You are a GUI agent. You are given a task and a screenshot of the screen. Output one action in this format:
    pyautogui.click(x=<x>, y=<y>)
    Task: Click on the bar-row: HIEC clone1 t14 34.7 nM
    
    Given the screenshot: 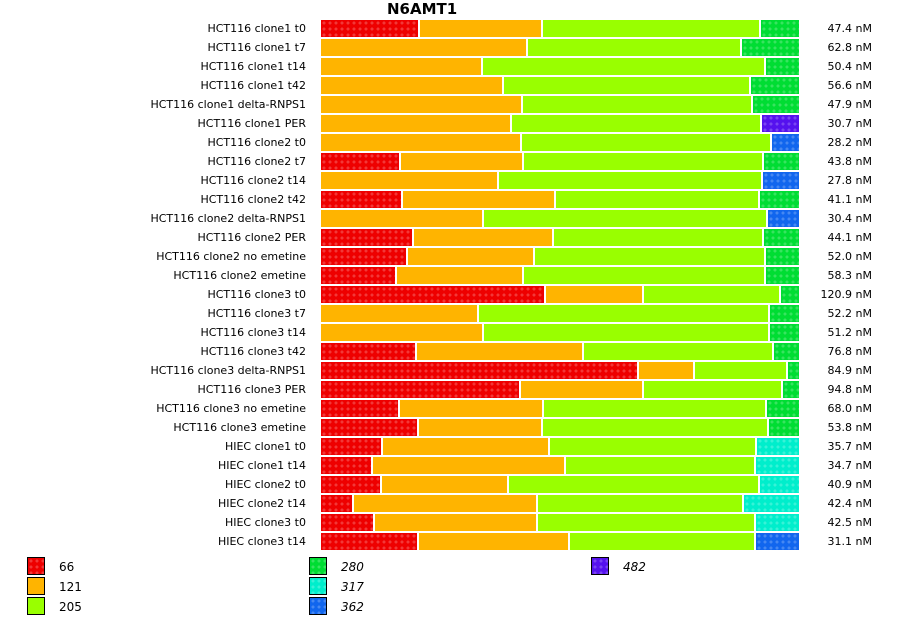 What is the action you would take?
    pyautogui.click(x=450, y=466)
    